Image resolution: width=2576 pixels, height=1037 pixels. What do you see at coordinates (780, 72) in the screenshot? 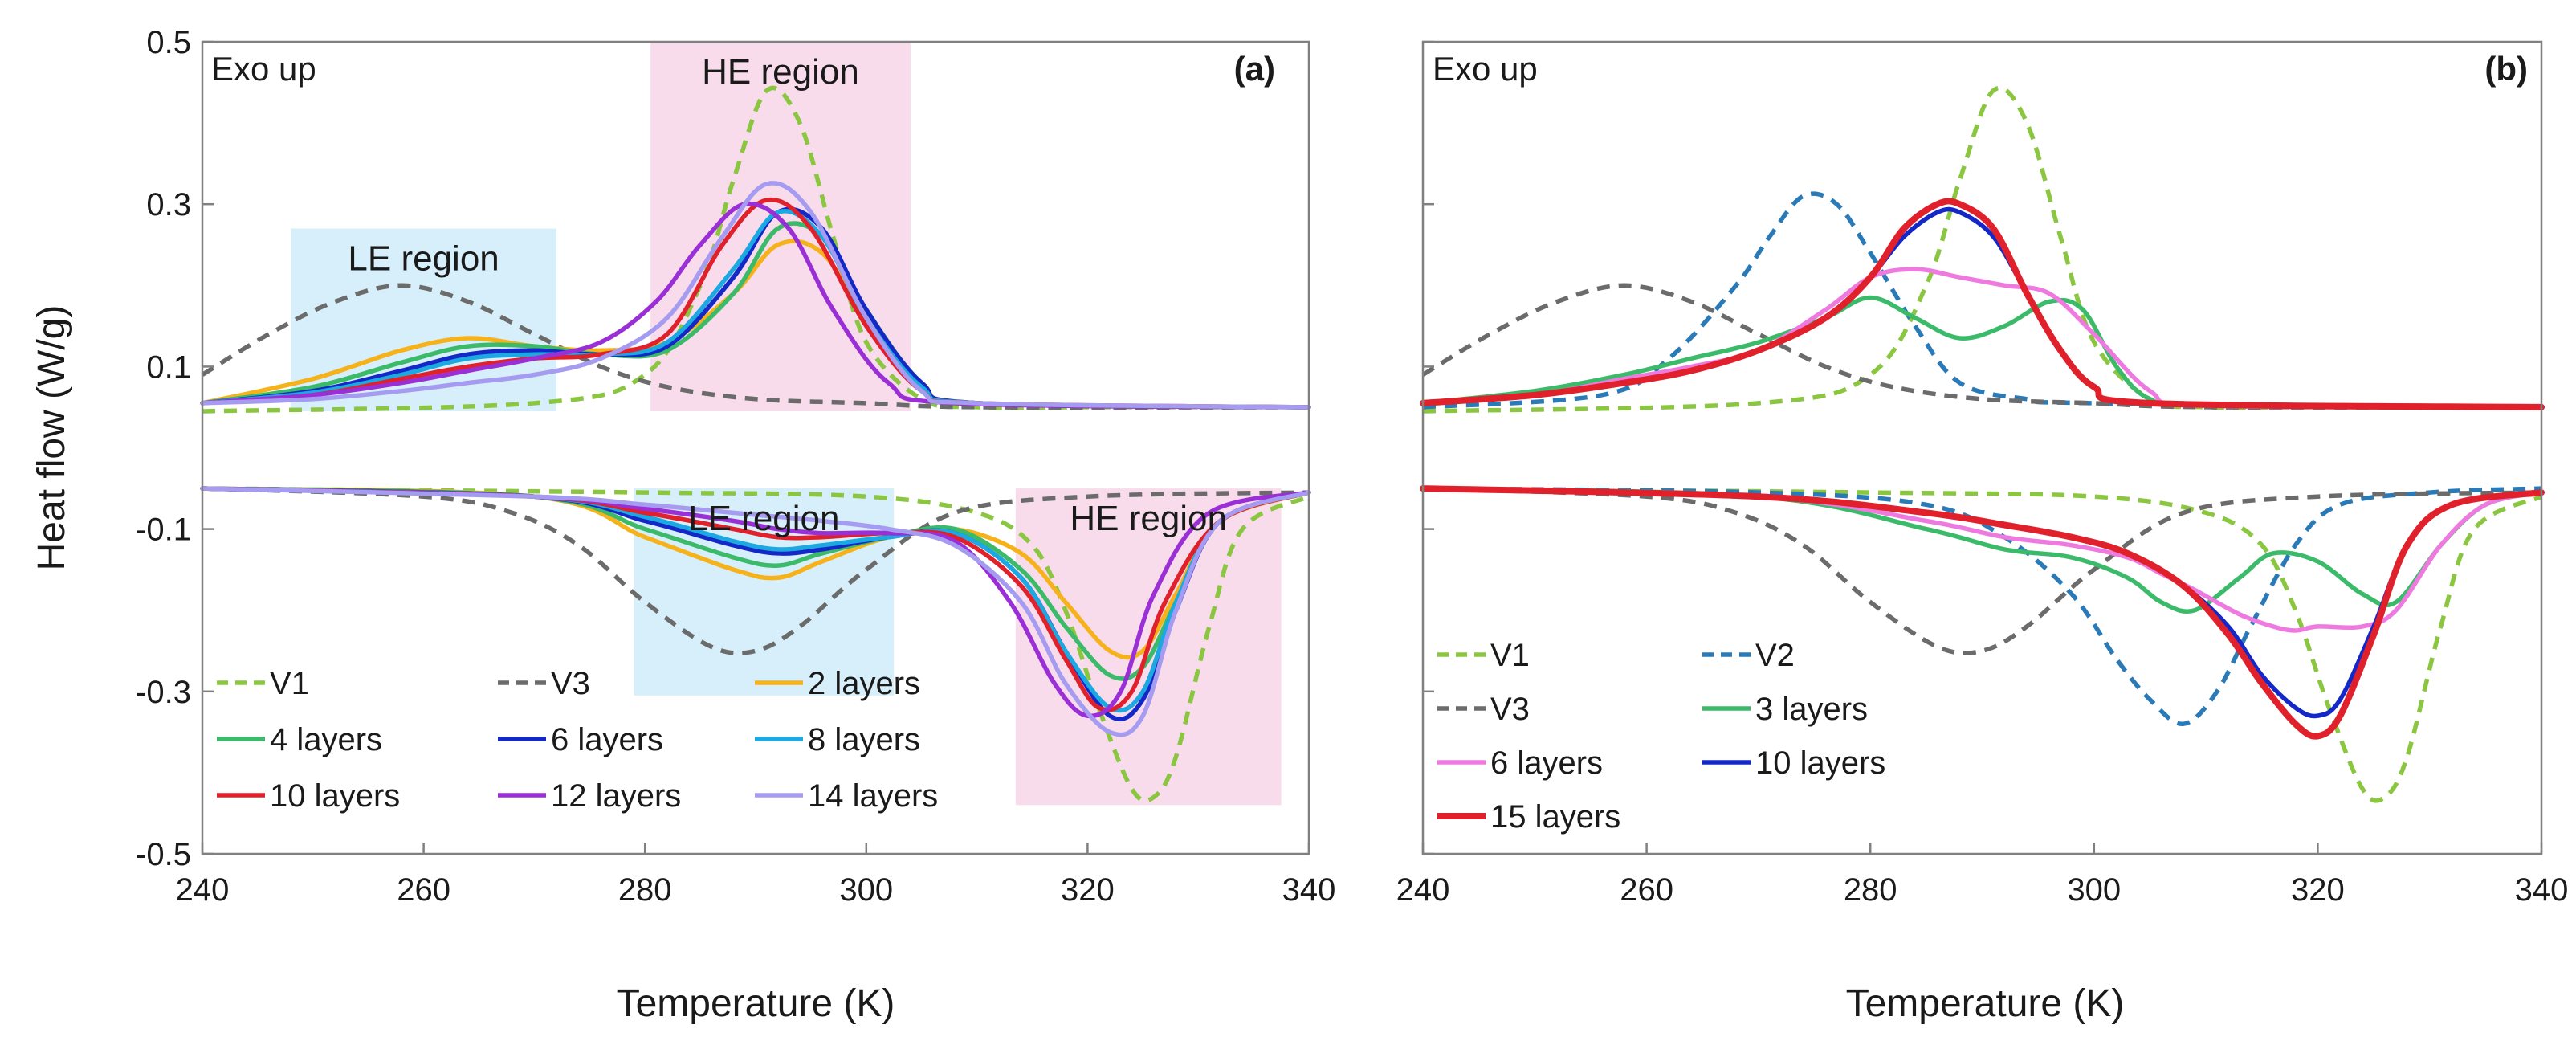
I see `panel-a-region-label-0: HE region` at bounding box center [780, 72].